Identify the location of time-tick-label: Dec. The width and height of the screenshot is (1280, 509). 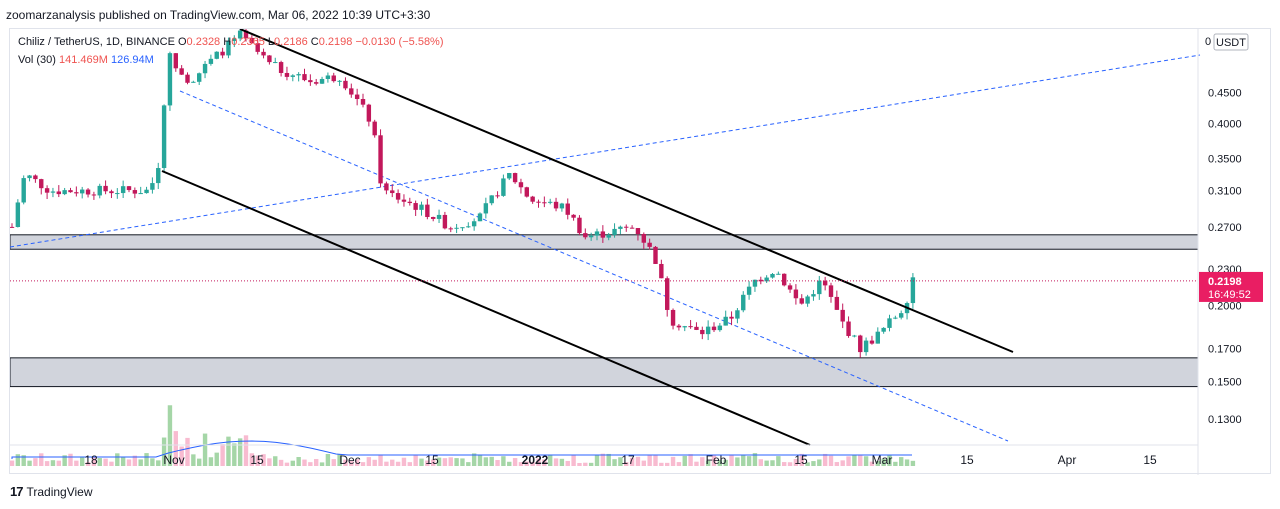
(349, 460).